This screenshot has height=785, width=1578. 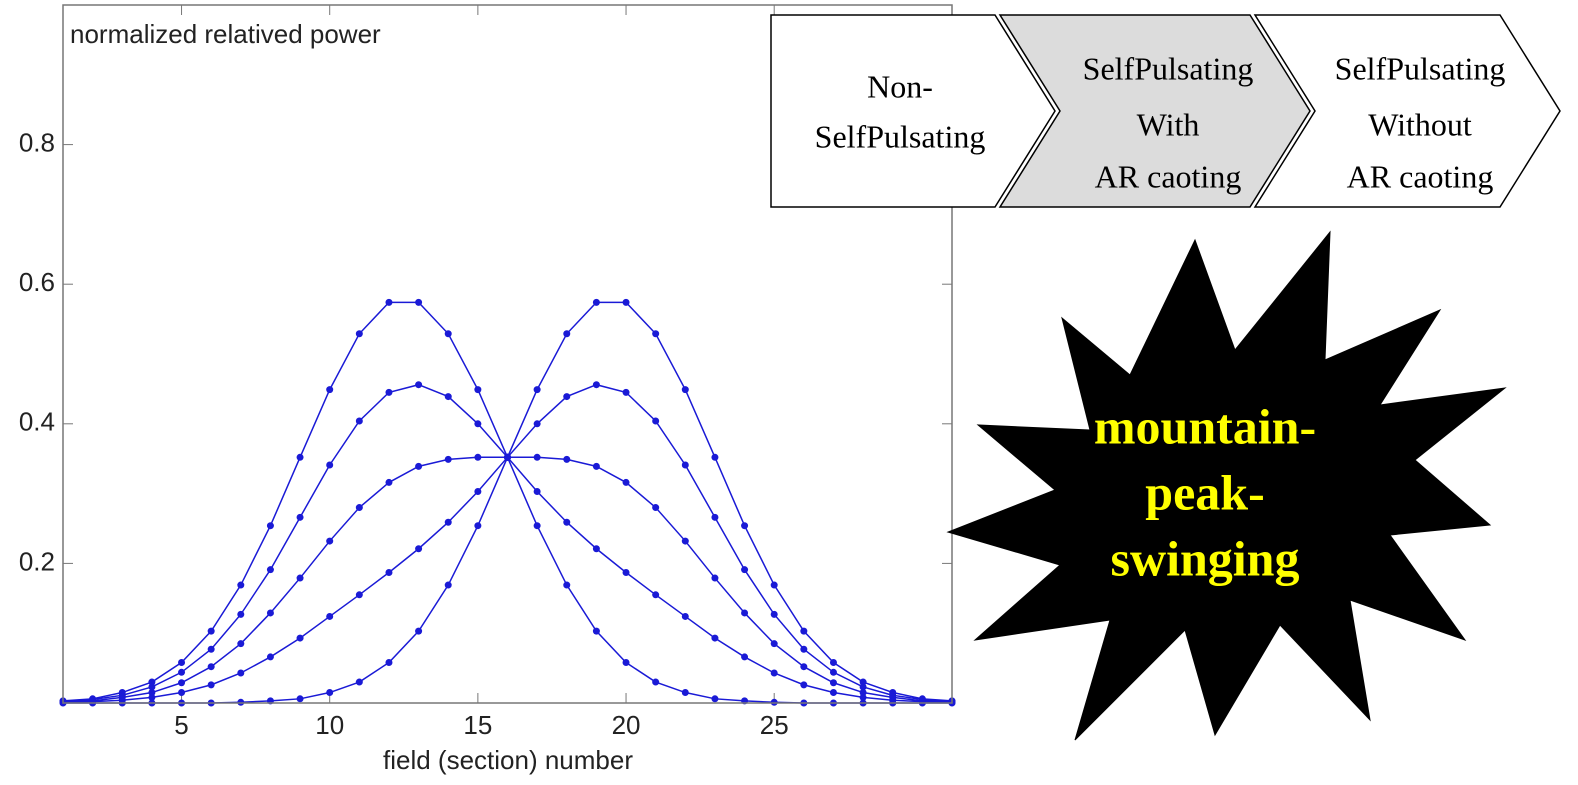 What do you see at coordinates (626, 725) in the screenshot?
I see `x-tick-label: 20` at bounding box center [626, 725].